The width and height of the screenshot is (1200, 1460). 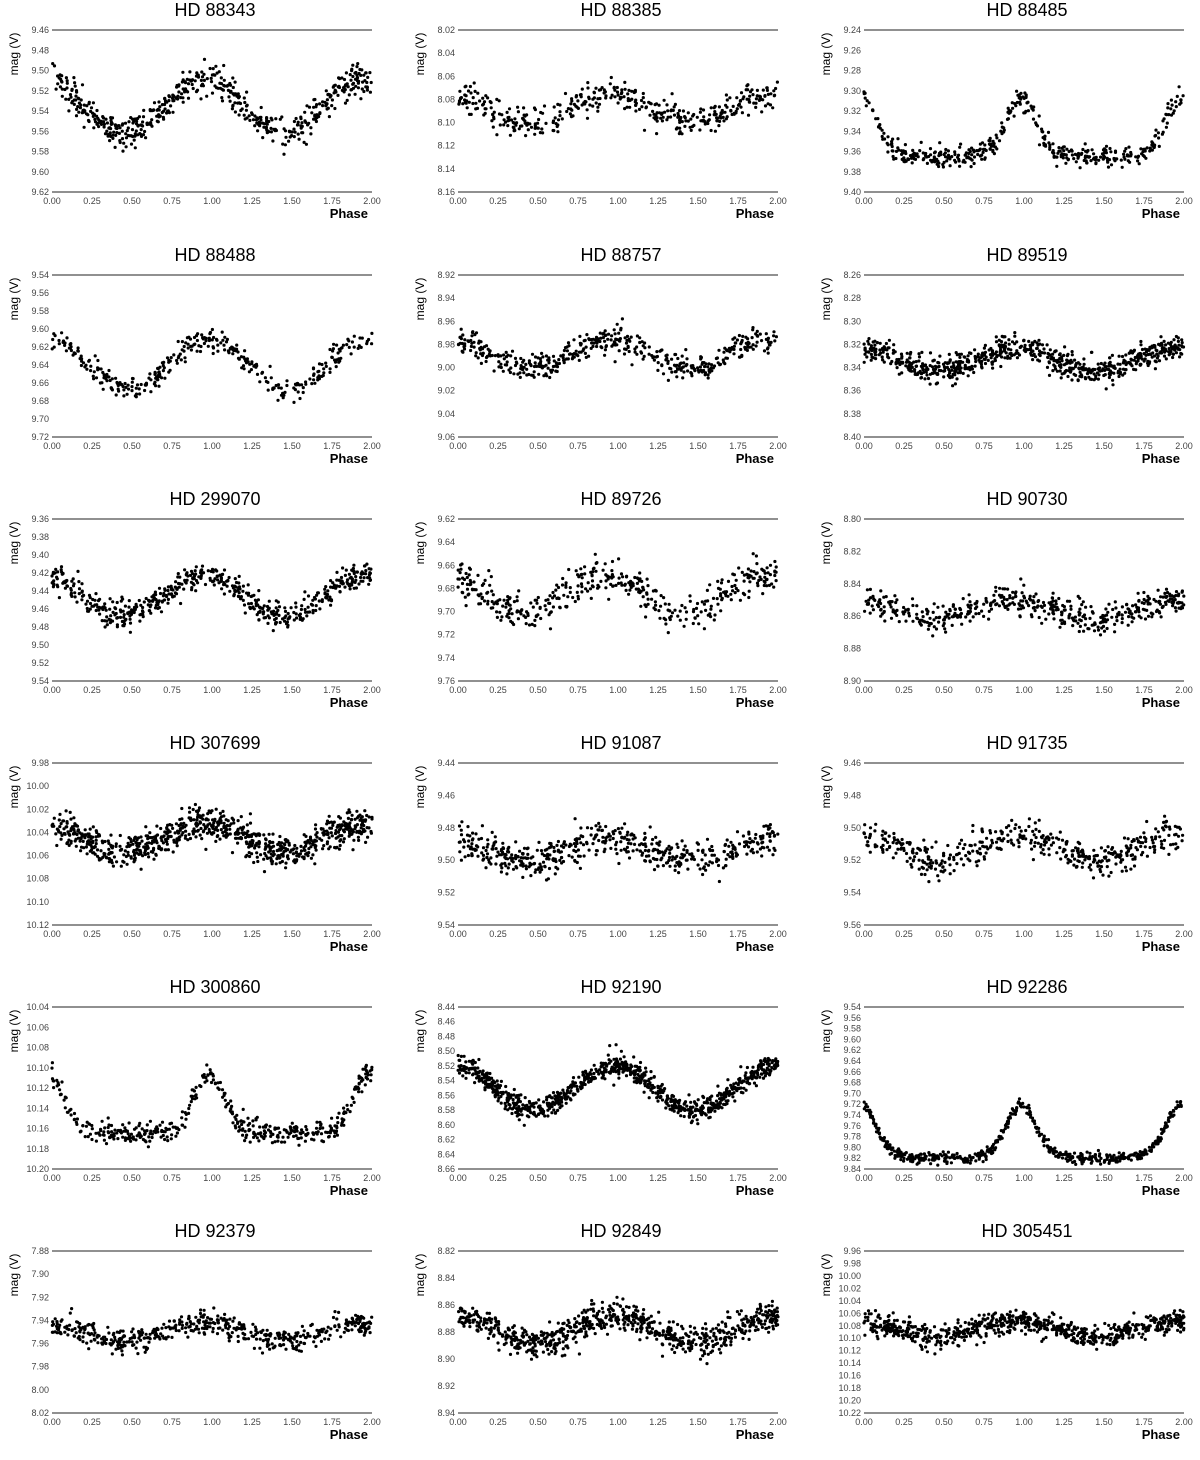 What do you see at coordinates (852, 368) in the screenshot?
I see `y-tick-label: 8.34` at bounding box center [852, 368].